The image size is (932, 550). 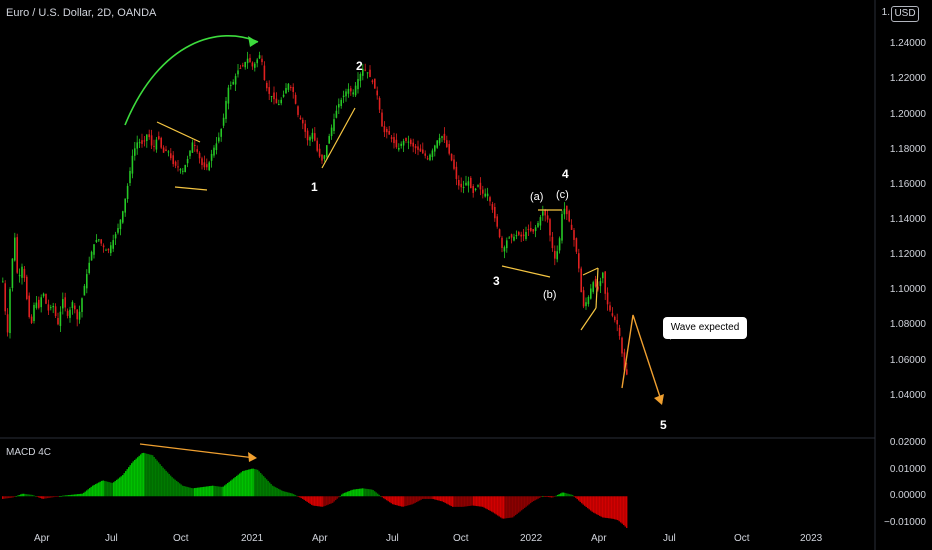 I want to click on time-tick-label: Oct, so click(x=181, y=538).